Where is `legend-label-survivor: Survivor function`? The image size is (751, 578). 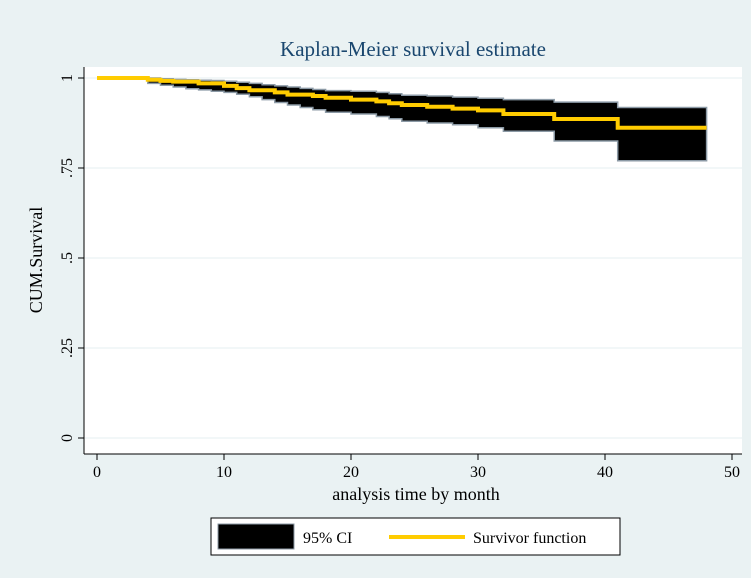 legend-label-survivor: Survivor function is located at coordinates (529, 538).